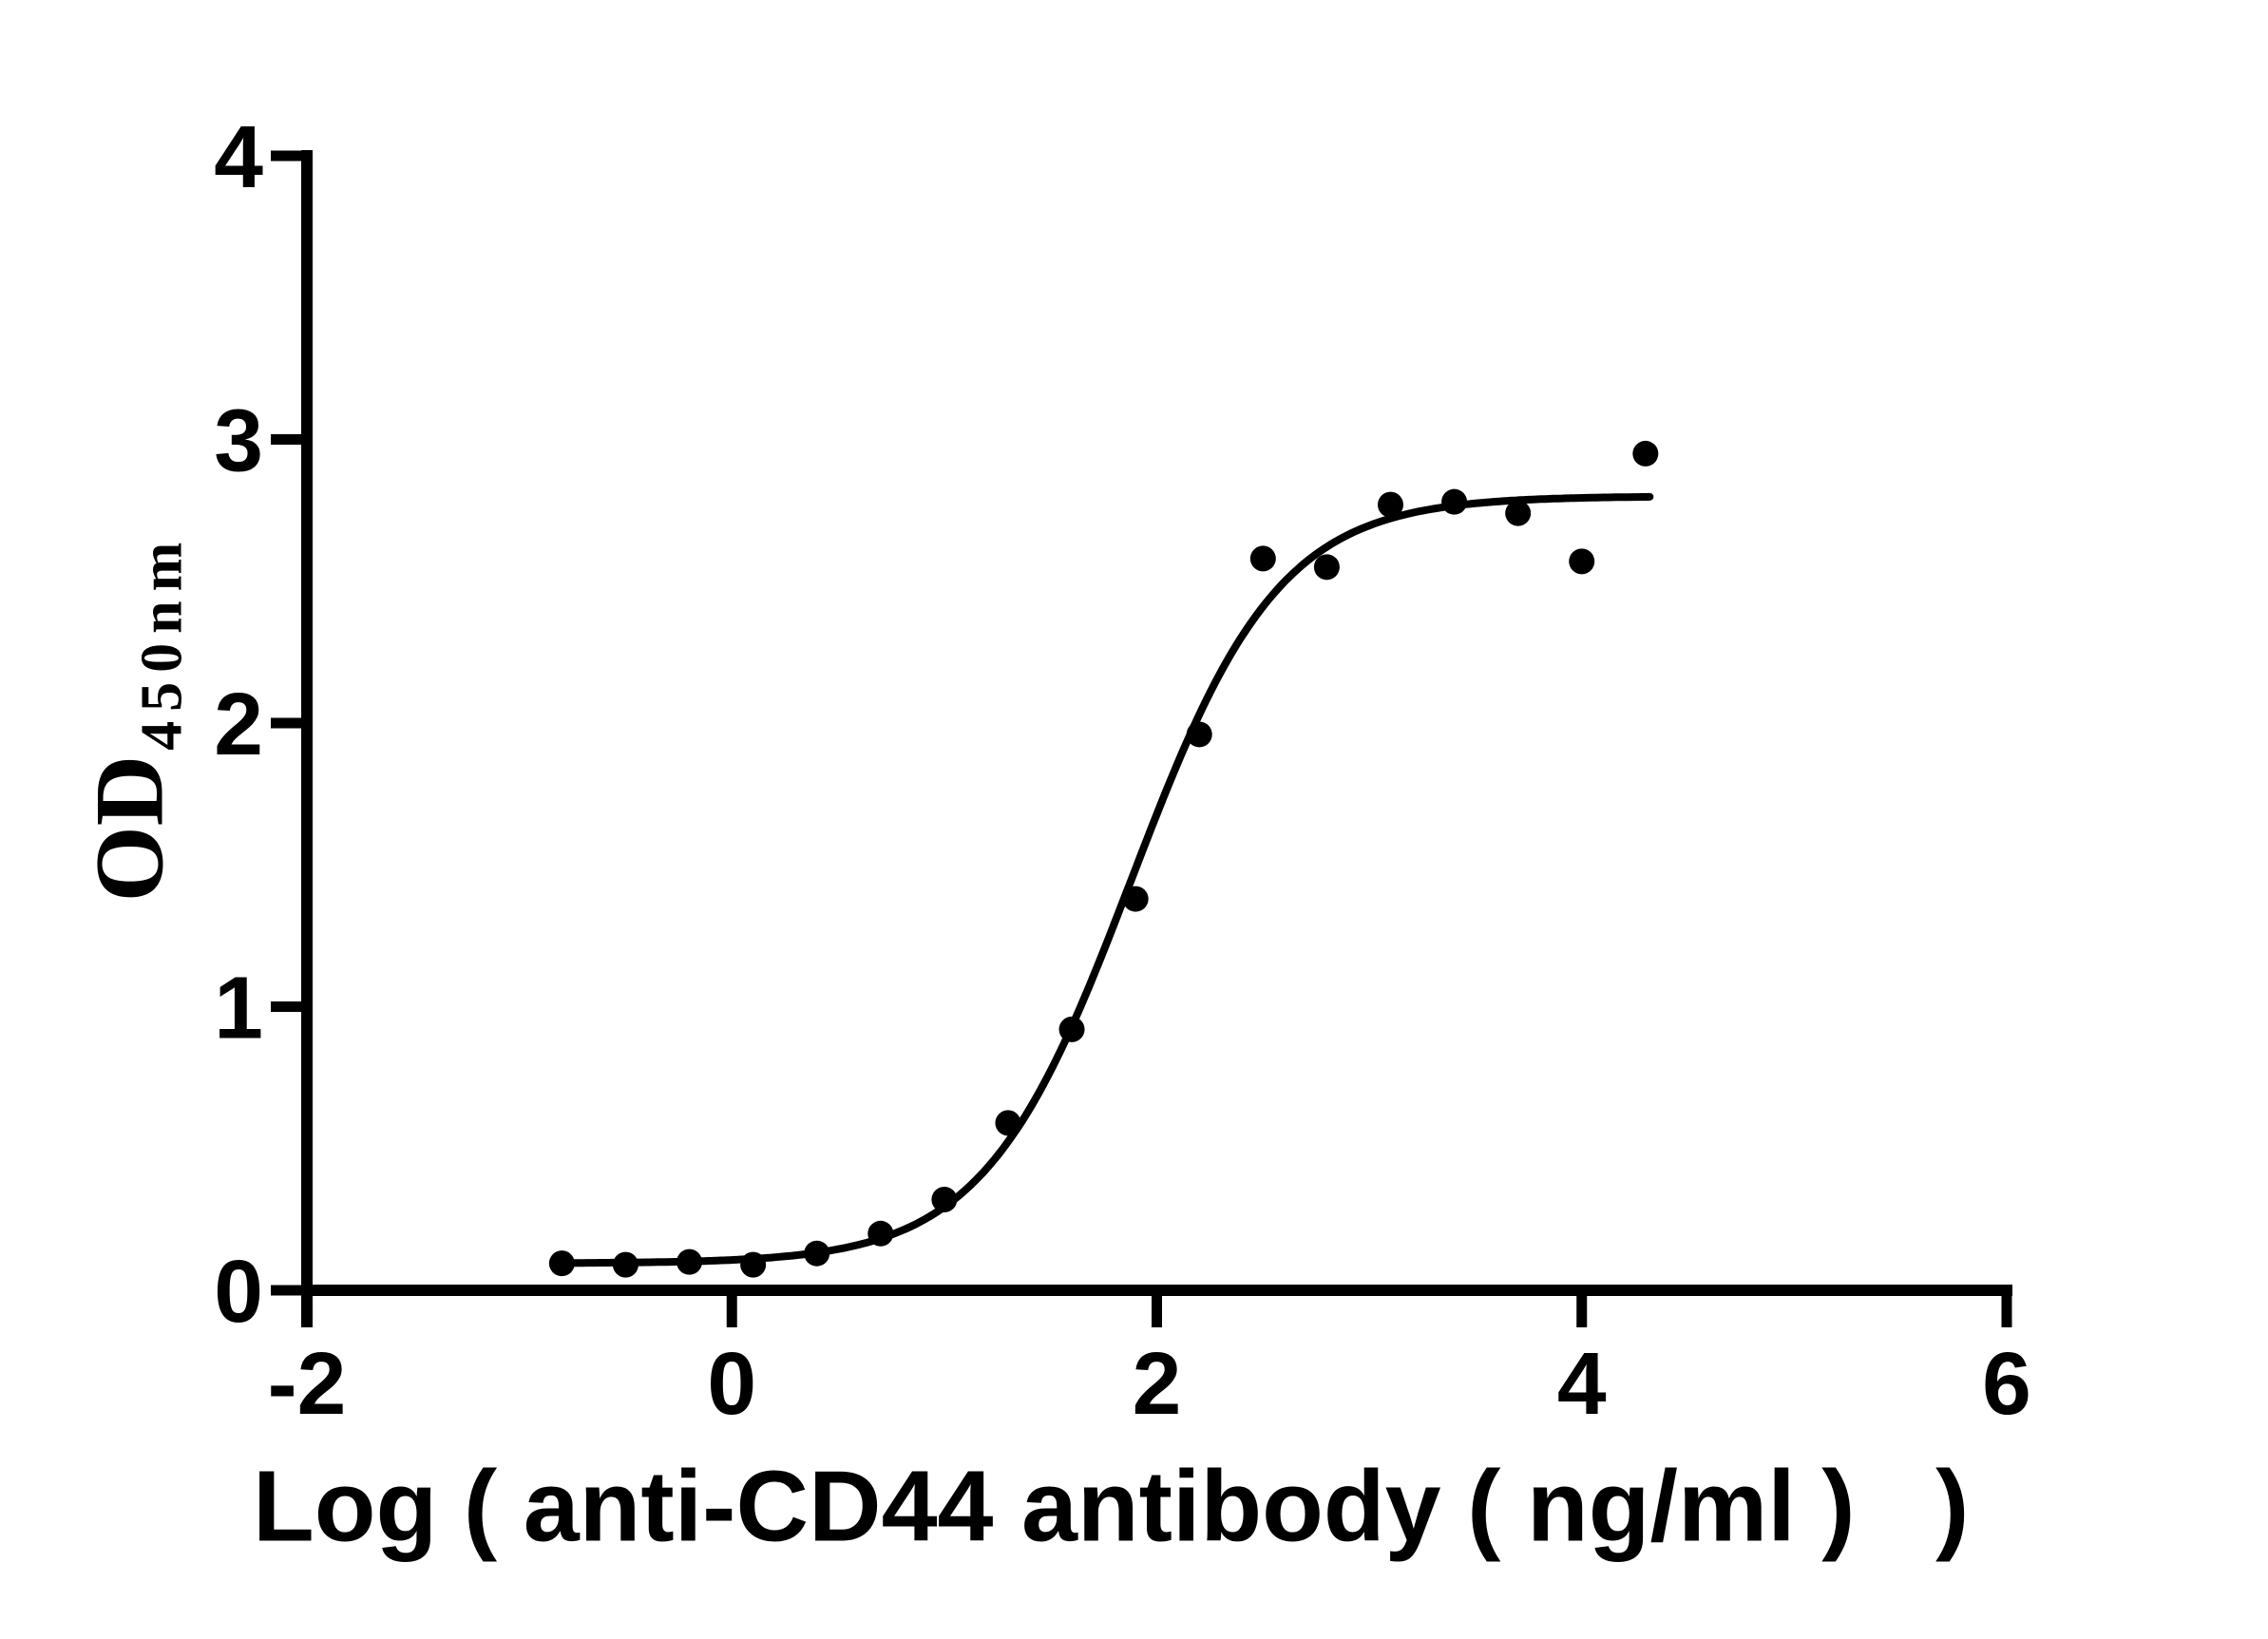 The image size is (2268, 1639). What do you see at coordinates (238, 1008) in the screenshot?
I see `y-tick-label: 1` at bounding box center [238, 1008].